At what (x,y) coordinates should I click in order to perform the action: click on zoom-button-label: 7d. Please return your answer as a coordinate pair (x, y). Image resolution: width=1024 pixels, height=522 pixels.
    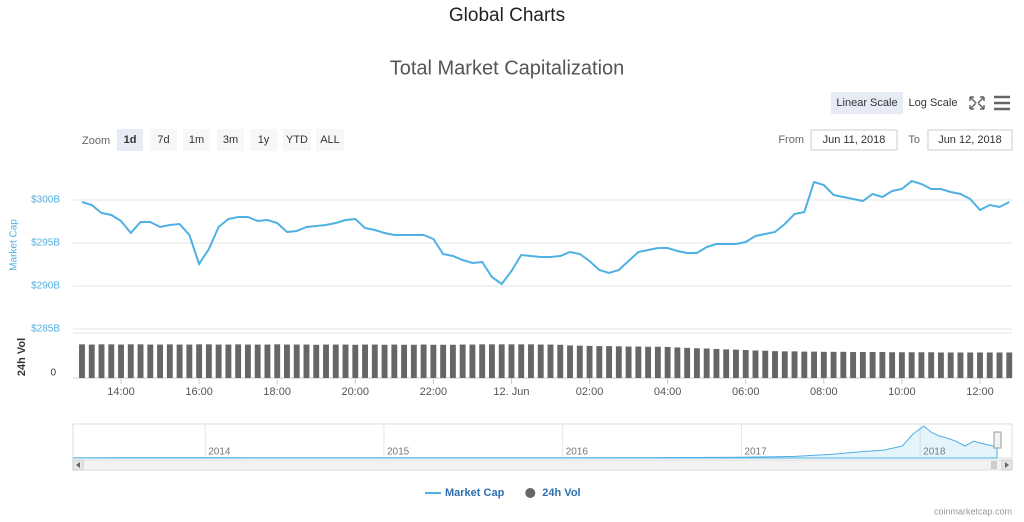
    Looking at the image, I should click on (163, 140).